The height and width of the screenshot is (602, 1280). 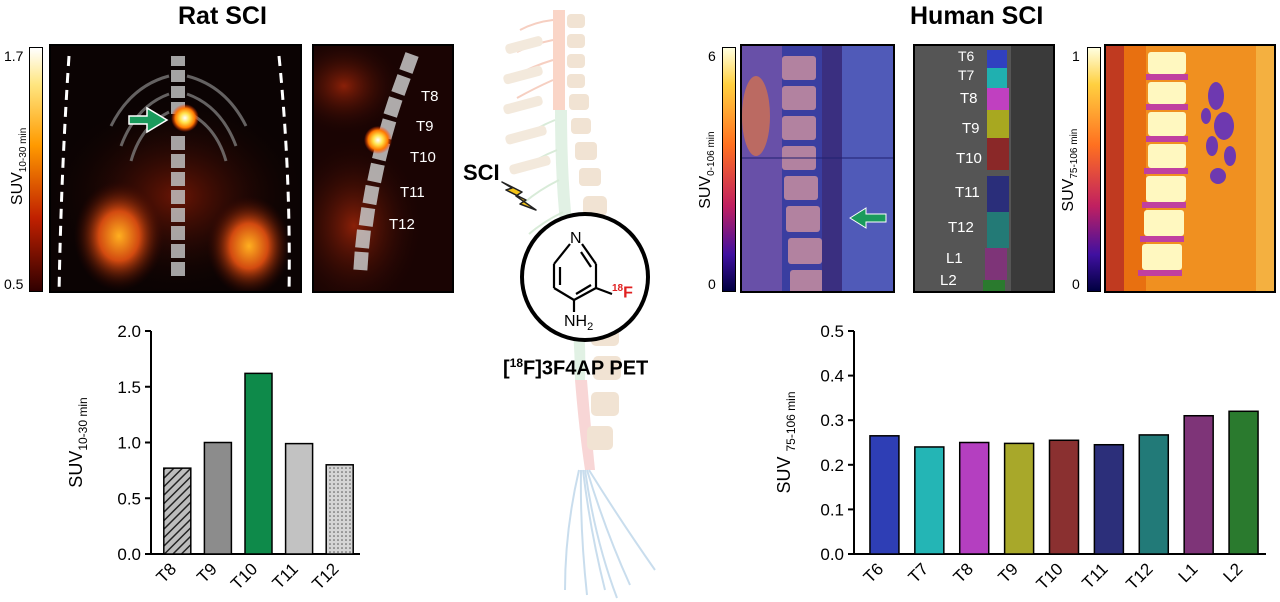 What do you see at coordinates (1076, 56) in the screenshot?
I see `human-colorbar-2-max: 1` at bounding box center [1076, 56].